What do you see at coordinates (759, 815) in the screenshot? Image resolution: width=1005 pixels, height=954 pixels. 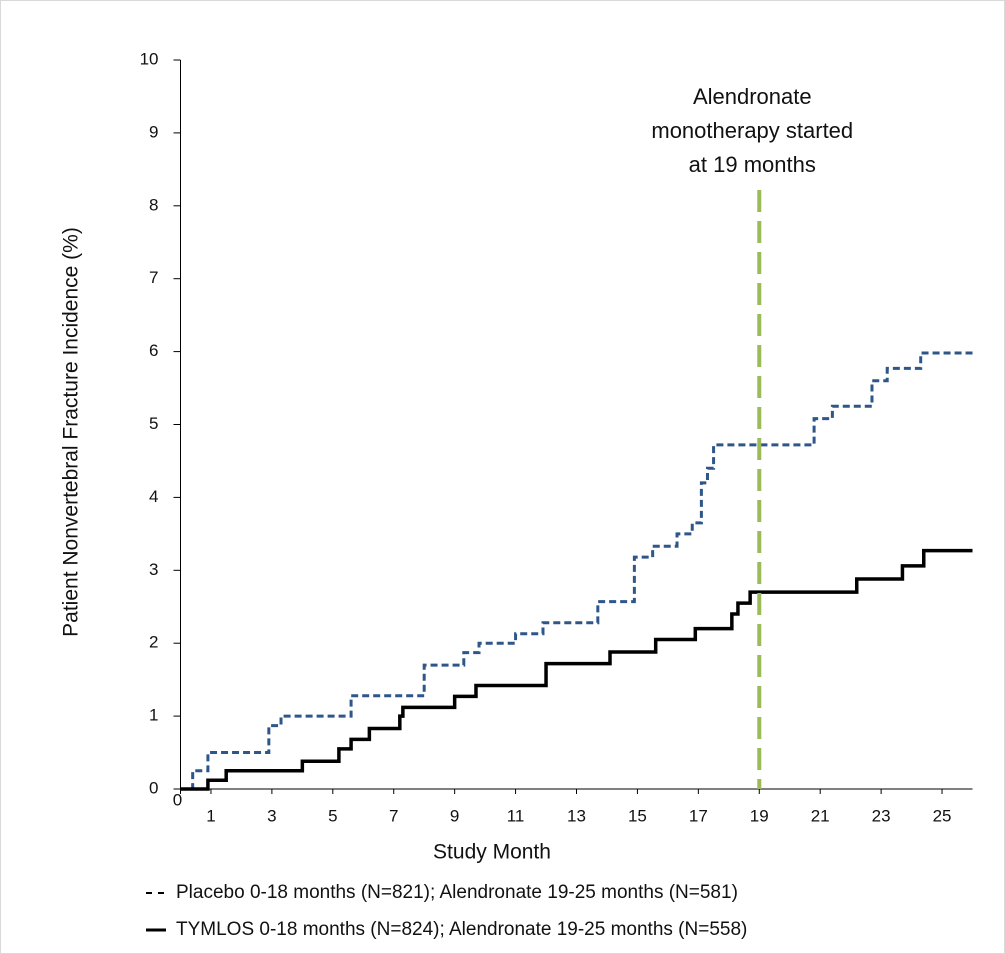 I see `x-tick-label: 19` at bounding box center [759, 815].